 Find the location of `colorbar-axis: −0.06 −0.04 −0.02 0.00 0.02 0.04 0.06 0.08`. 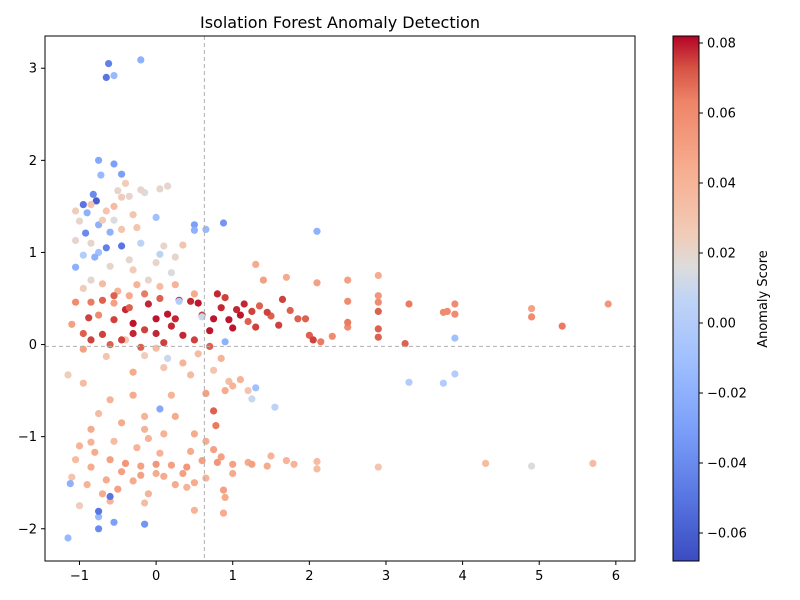

colorbar-axis: −0.06 −0.04 −0.02 0.00 0.02 0.04 0.06 0.08 is located at coordinates (723, 289).